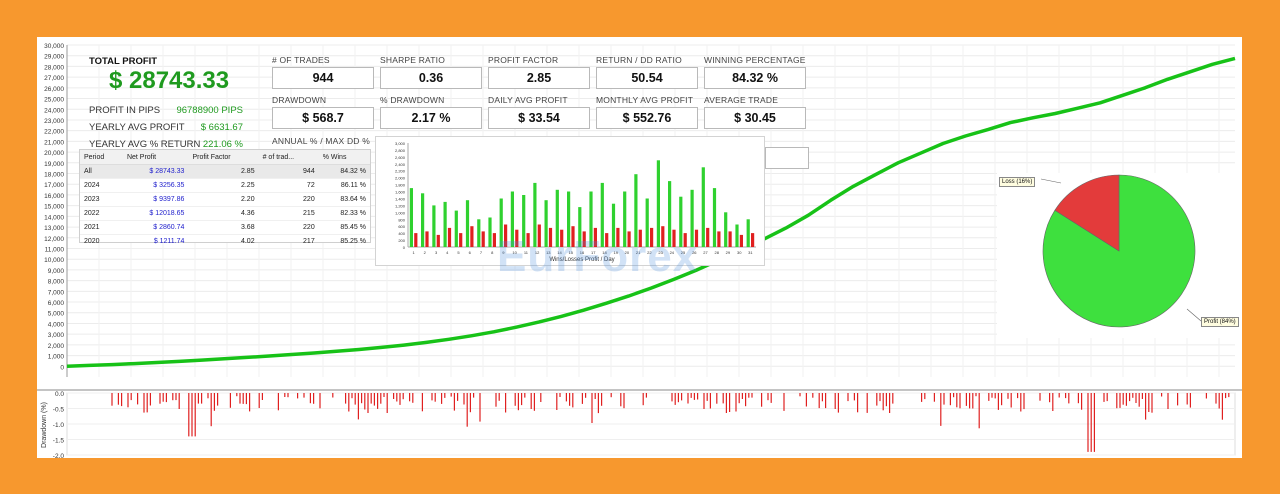  What do you see at coordinates (400, 171) in the screenshot?
I see `day-y-tick: 2,200` at bounding box center [400, 171].